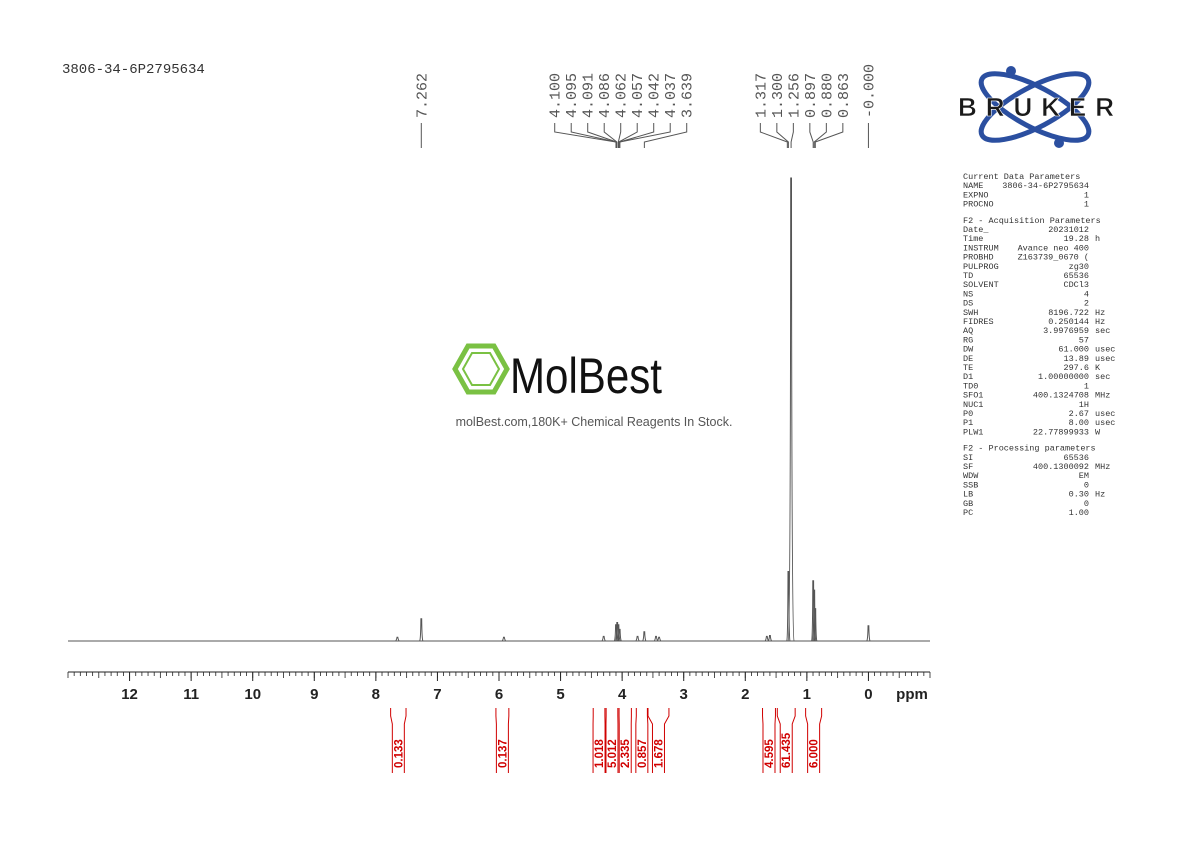 This screenshot has width=1190, height=842. Describe the element at coordinates (1098, 432) in the screenshot. I see `param-unit: W` at that location.